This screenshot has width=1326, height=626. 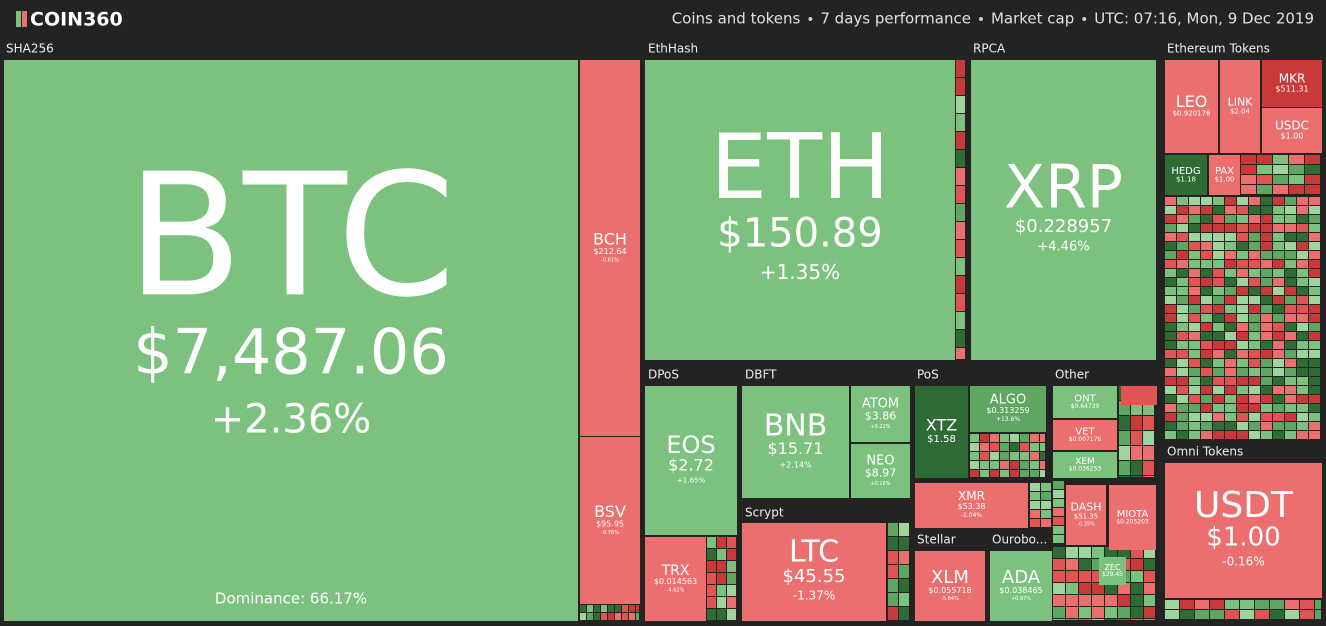 I want to click on coin-tile: LINK$2.04, so click(x=1240, y=106).